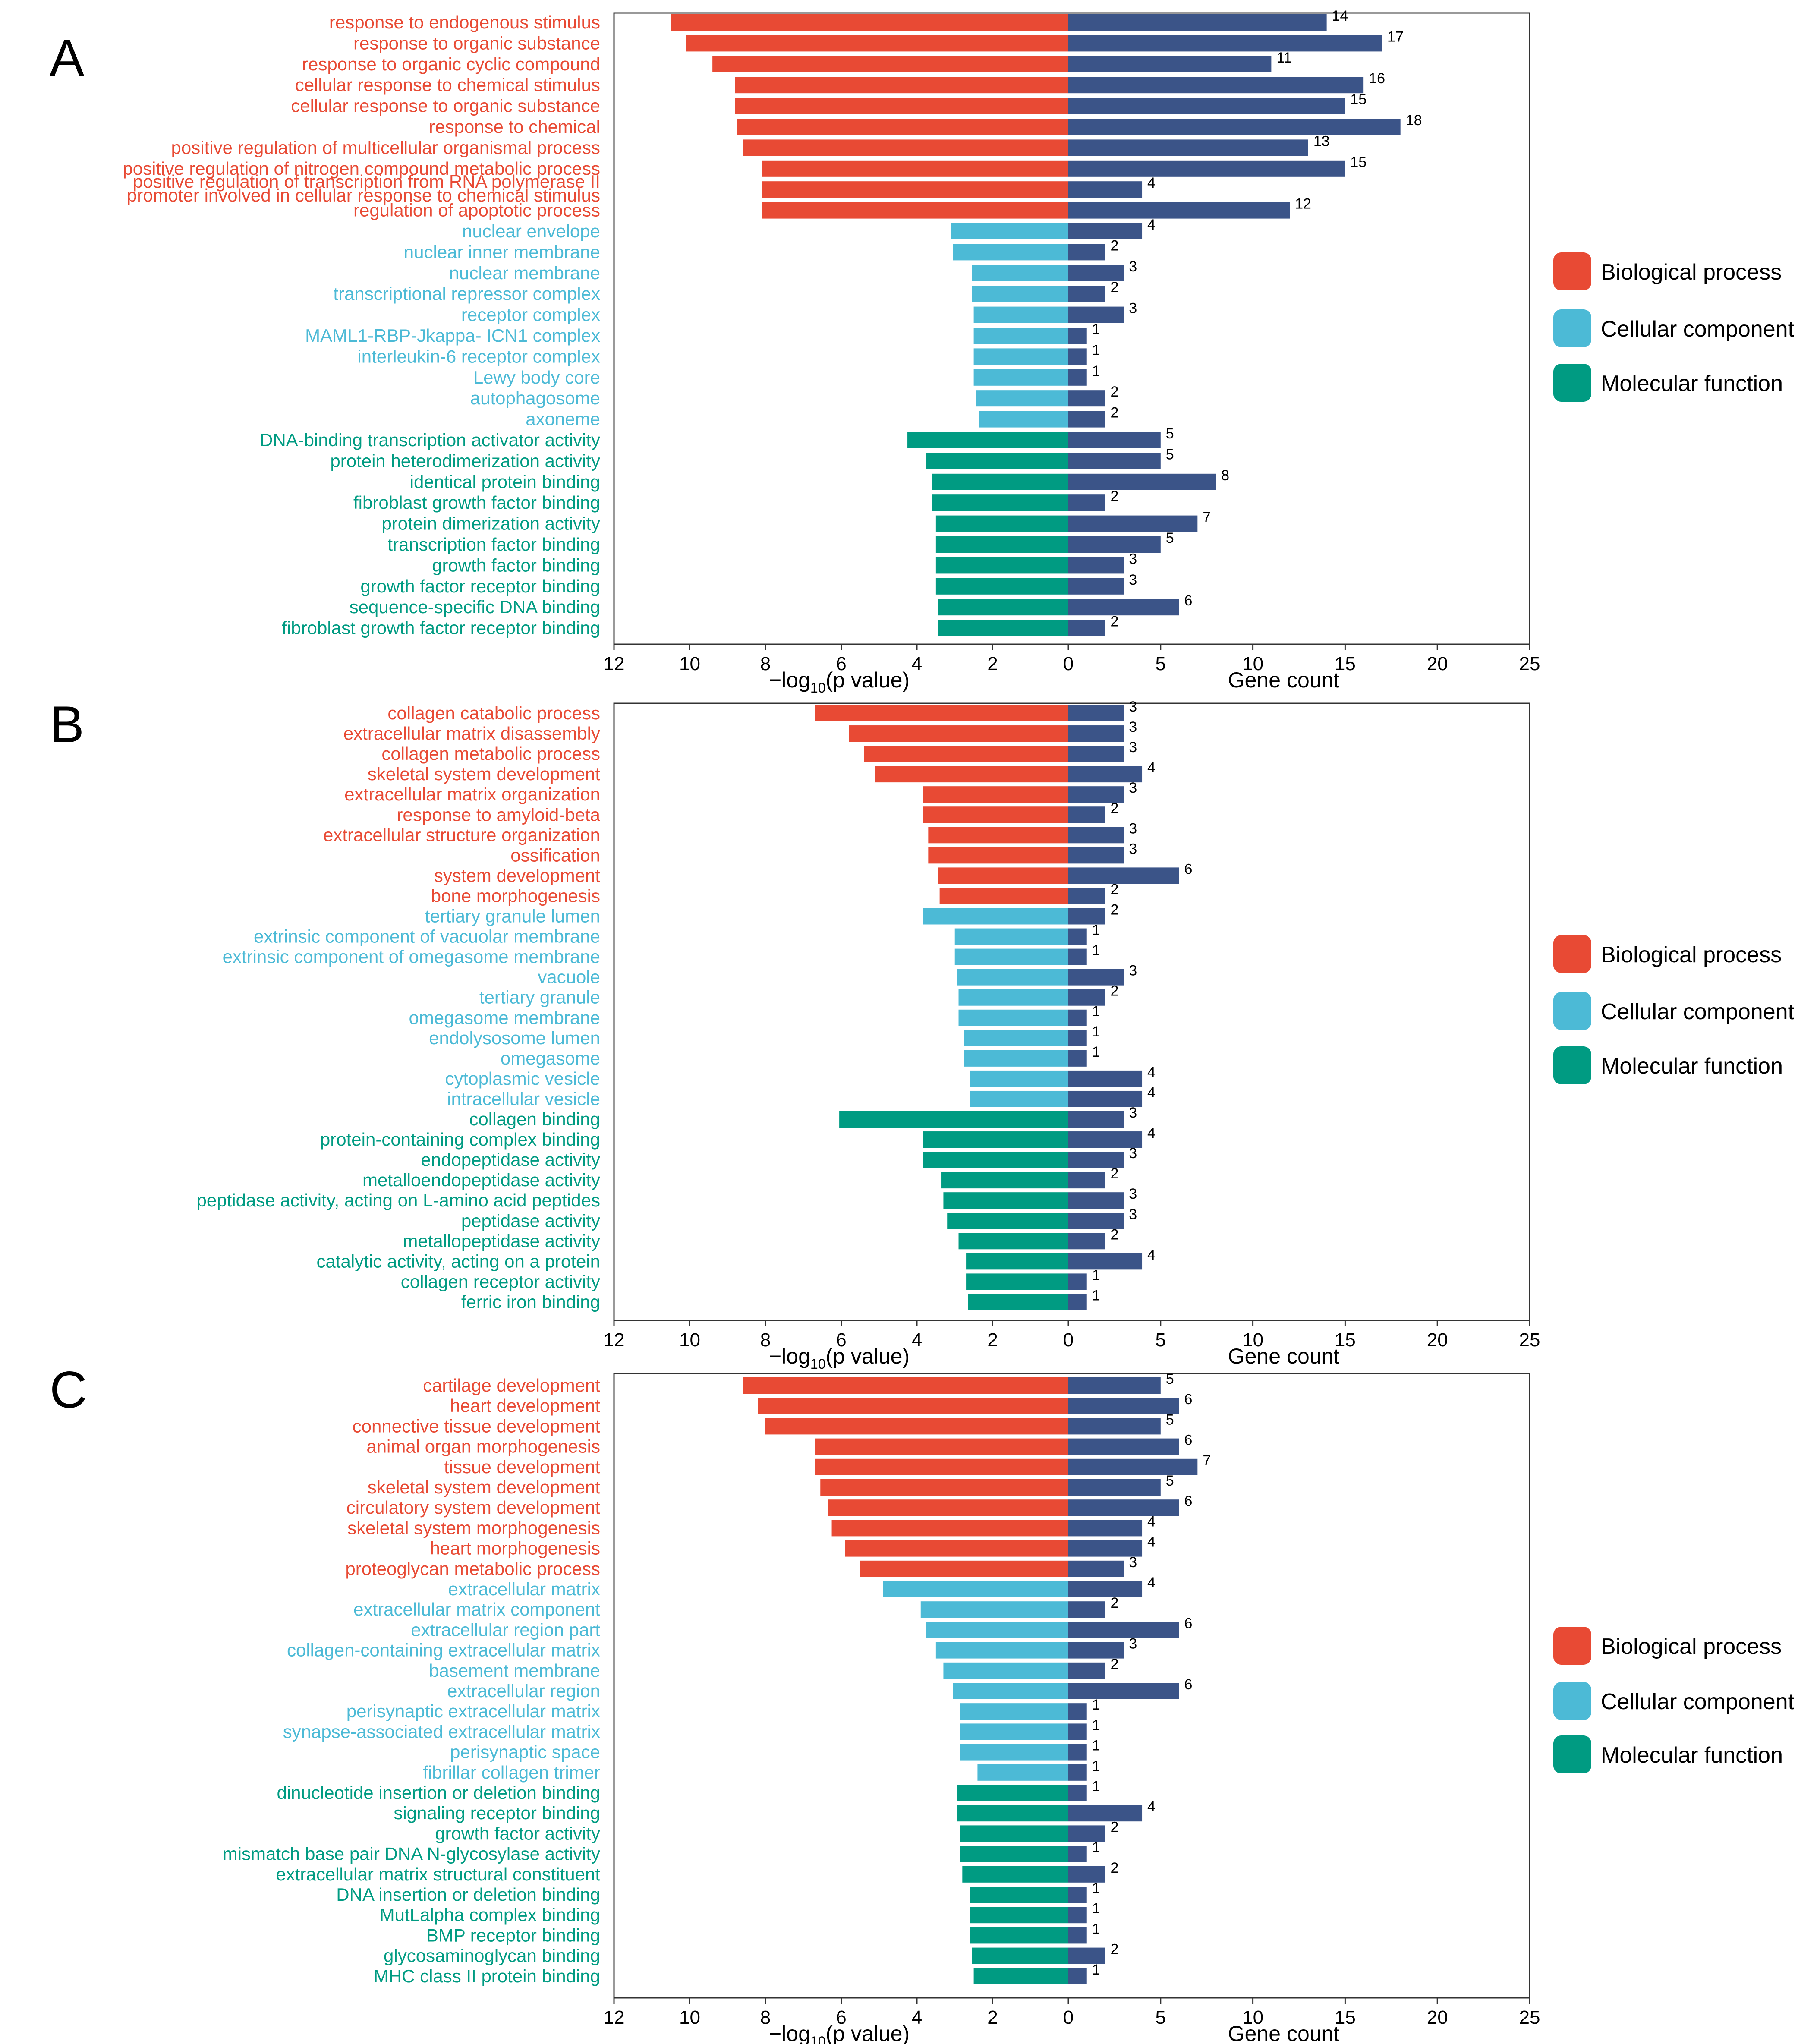  I want to click on term-label: MutLalpha complex binding, so click(490, 1915).